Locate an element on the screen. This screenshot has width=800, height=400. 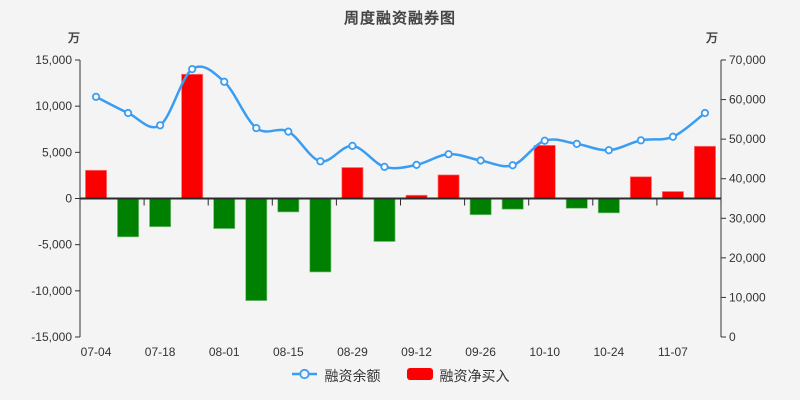
right-axis-tick-label: 0 is located at coordinates (732, 337).